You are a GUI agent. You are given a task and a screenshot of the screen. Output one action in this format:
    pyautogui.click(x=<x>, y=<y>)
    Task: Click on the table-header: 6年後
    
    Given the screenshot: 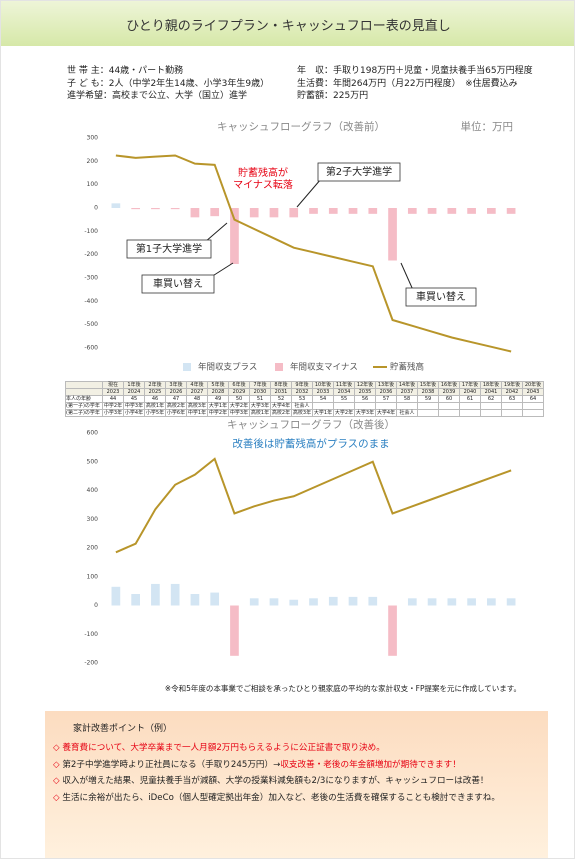 What is the action you would take?
    pyautogui.click(x=239, y=385)
    